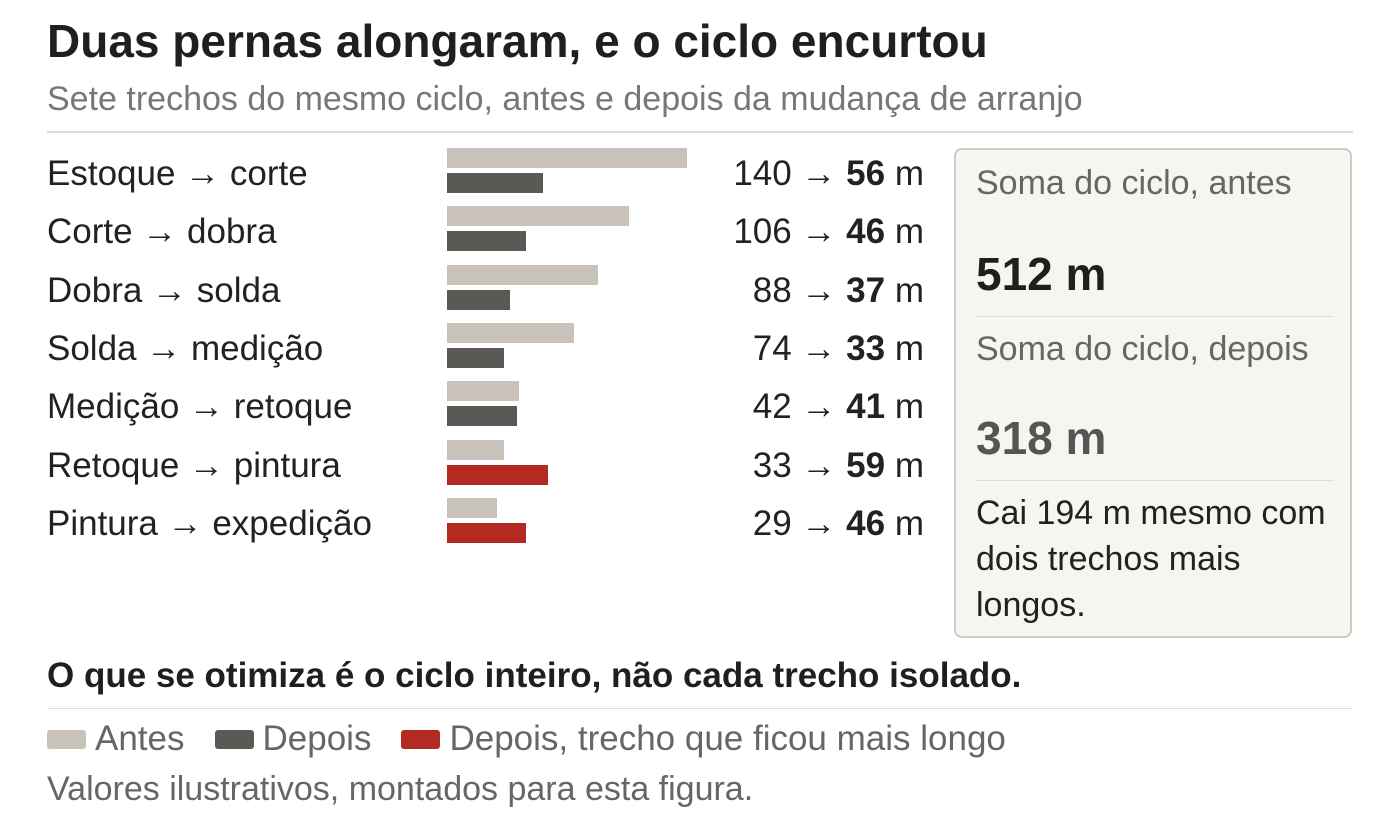 The image size is (1400, 836). What do you see at coordinates (799, 465) in the screenshot?
I see `value-before: 33 →` at bounding box center [799, 465].